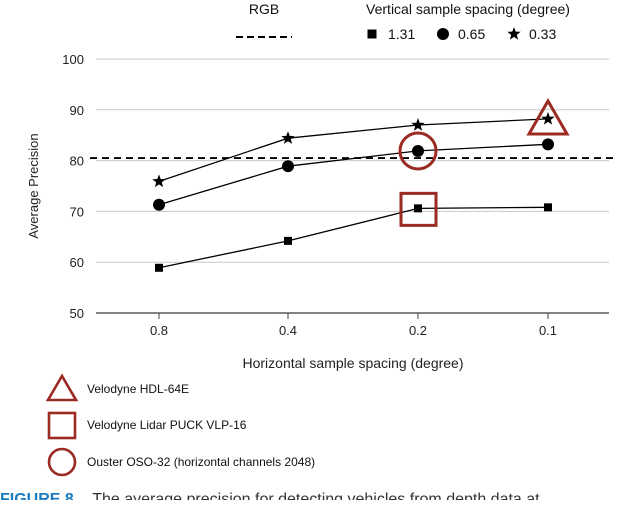 The image size is (632, 508). Describe the element at coordinates (77, 211) in the screenshot. I see `y-tick-label: 70` at that location.